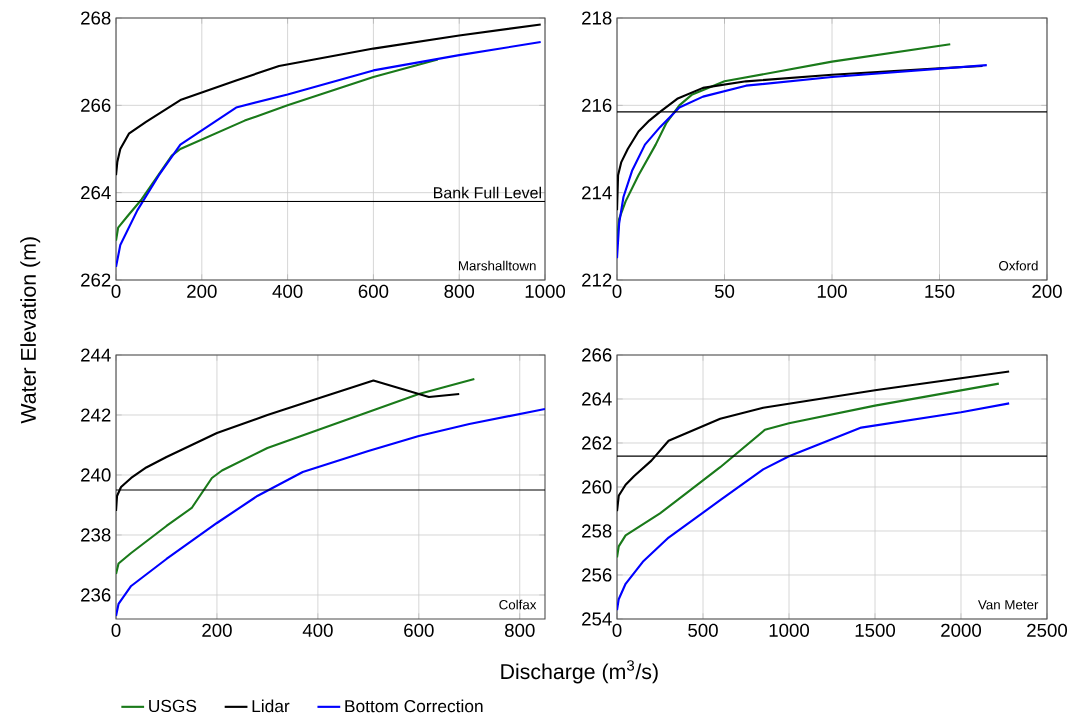 This screenshot has height=721, width=1071. What do you see at coordinates (1008, 605) in the screenshot?
I see `annotation: Van Meter` at bounding box center [1008, 605].